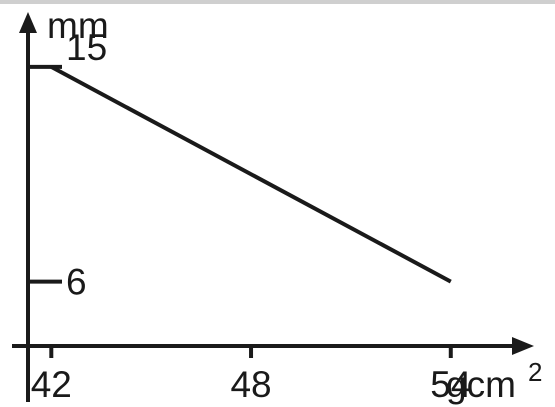 The height and width of the screenshot is (407, 555). I want to click on y-axis-arrow-icon, so click(28, 22).